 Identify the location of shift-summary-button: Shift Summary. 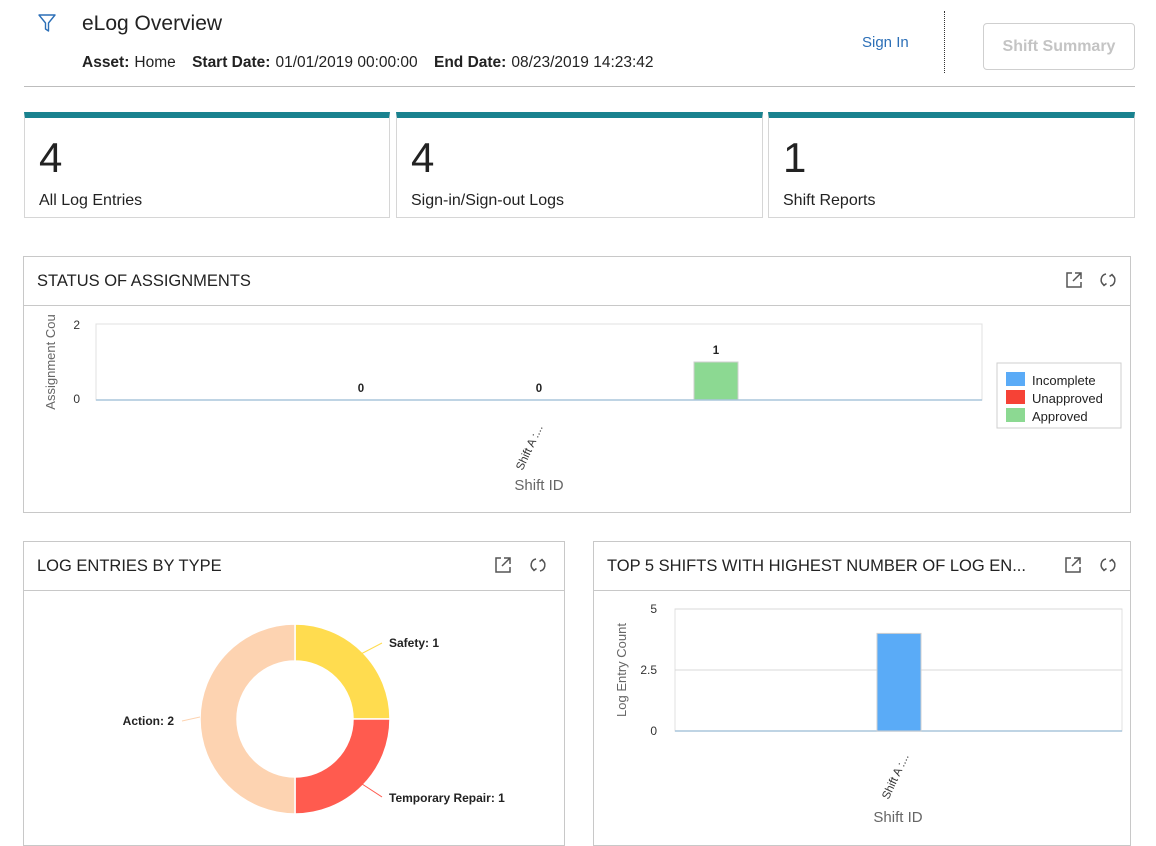
(1059, 46).